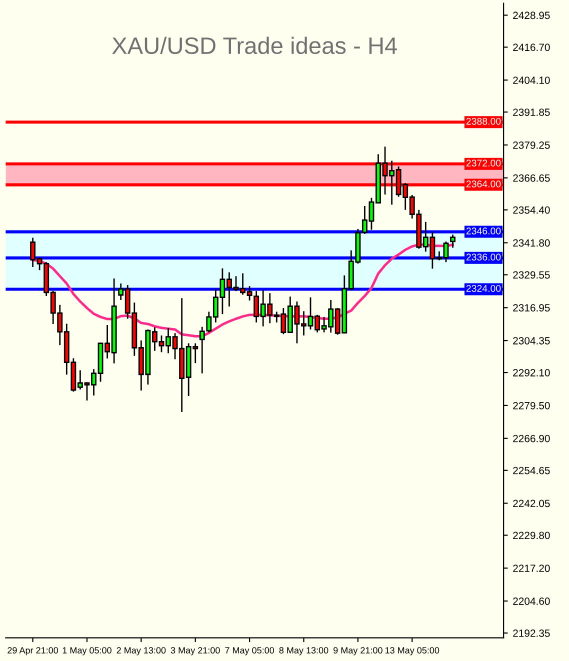 Image resolution: width=569 pixels, height=661 pixels. Describe the element at coordinates (254, 45) in the screenshot. I see `text: XAU/USD Trade ideas - H4` at that location.